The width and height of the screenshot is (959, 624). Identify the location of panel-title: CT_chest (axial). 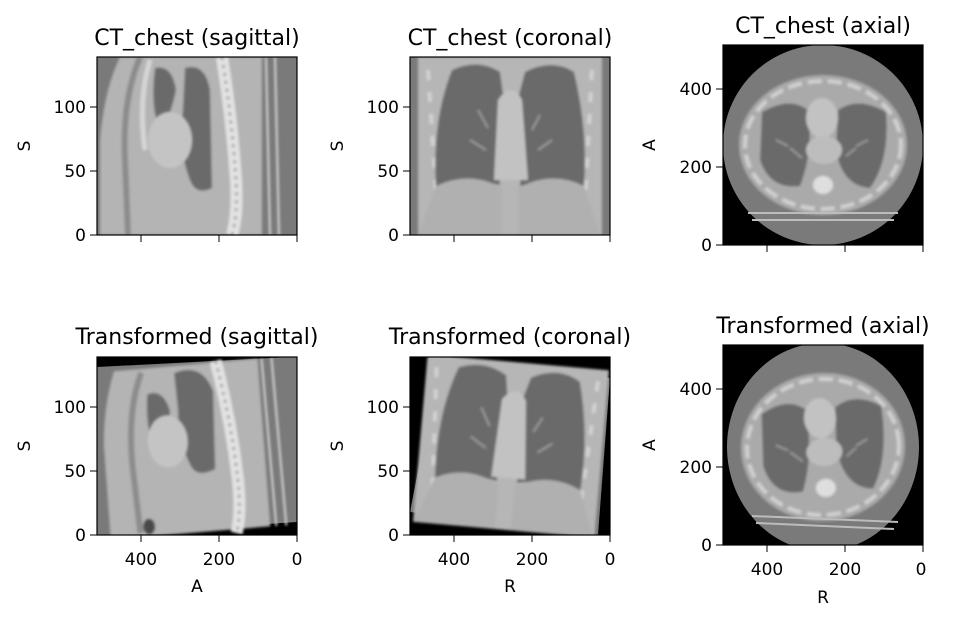
(823, 26).